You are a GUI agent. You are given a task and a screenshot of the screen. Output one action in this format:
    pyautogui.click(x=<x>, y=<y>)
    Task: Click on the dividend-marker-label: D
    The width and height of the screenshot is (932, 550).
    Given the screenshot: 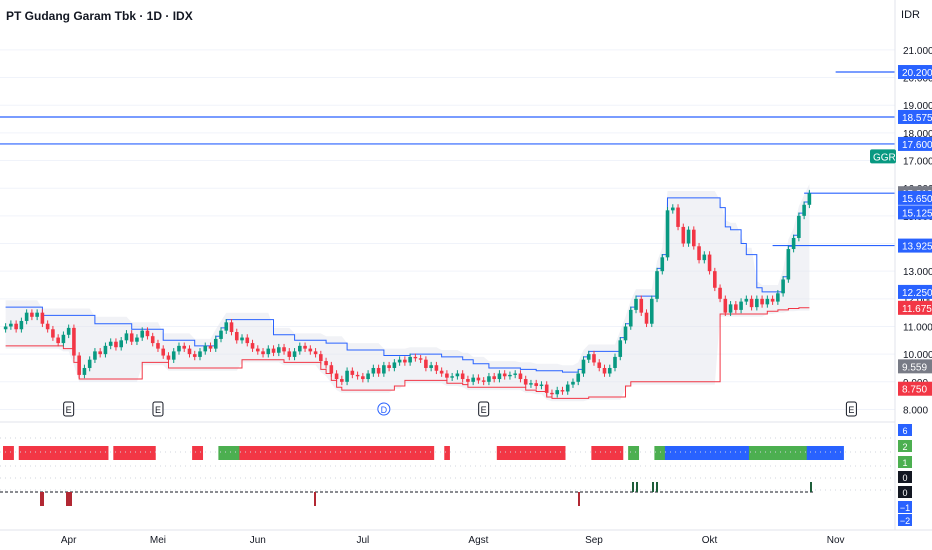 What is the action you would take?
    pyautogui.click(x=384, y=410)
    